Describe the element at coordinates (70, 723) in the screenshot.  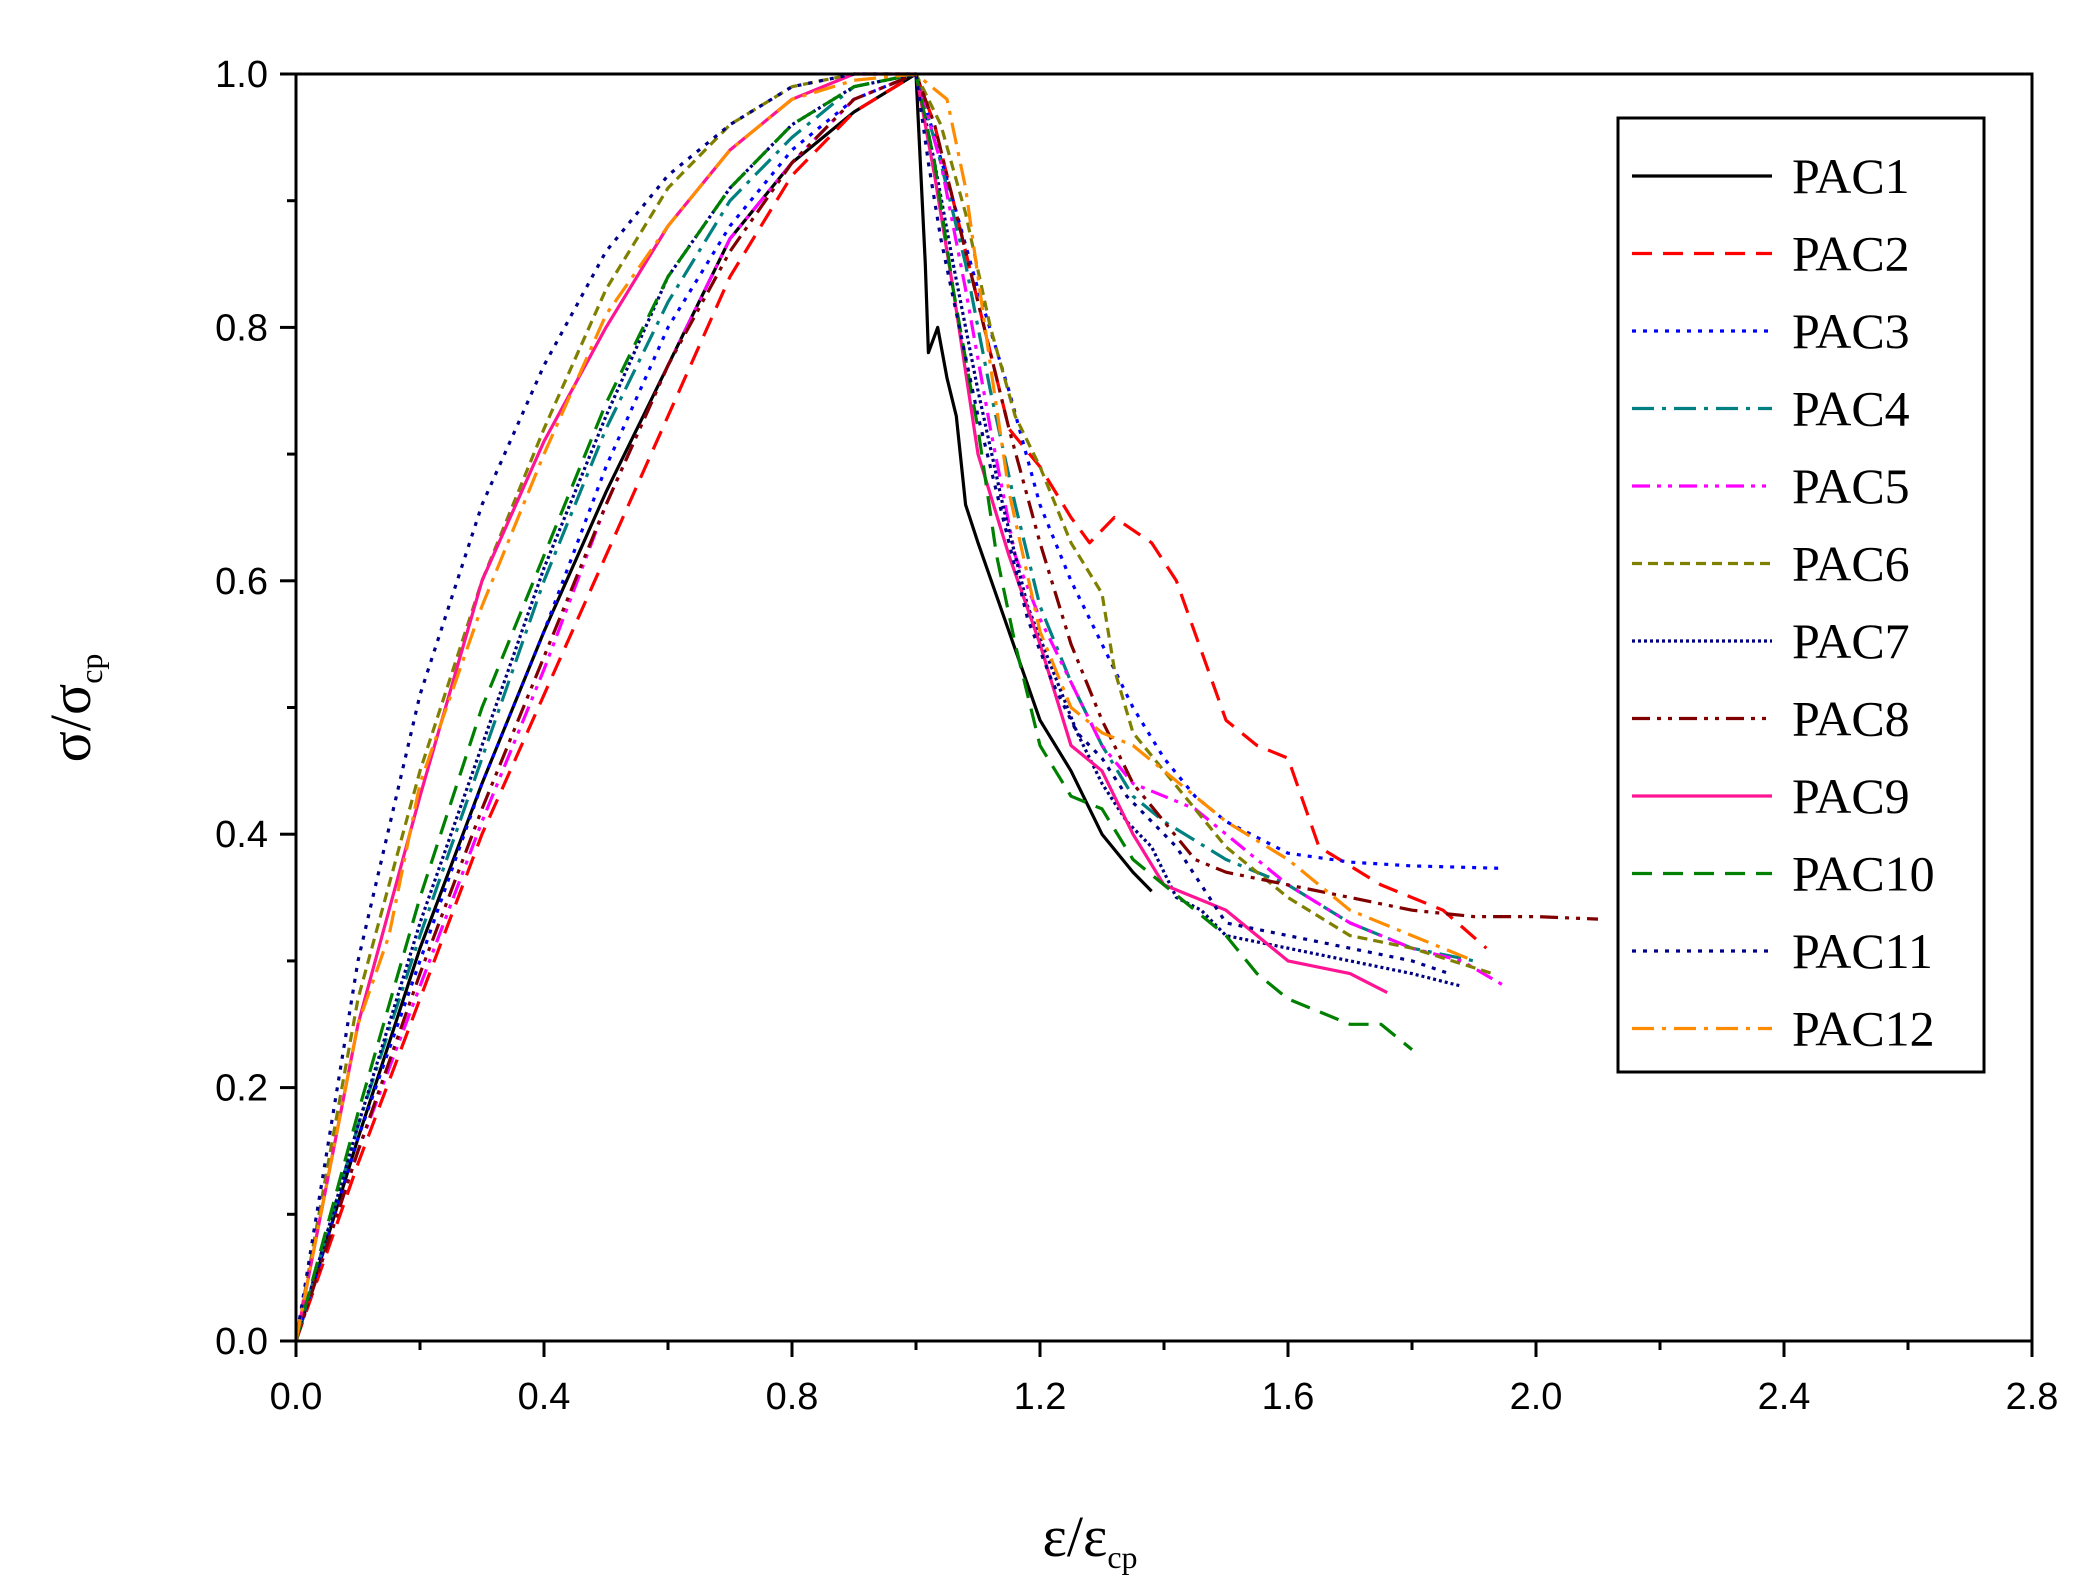
I see `y-axis-title-main: σ/σ` at that location.